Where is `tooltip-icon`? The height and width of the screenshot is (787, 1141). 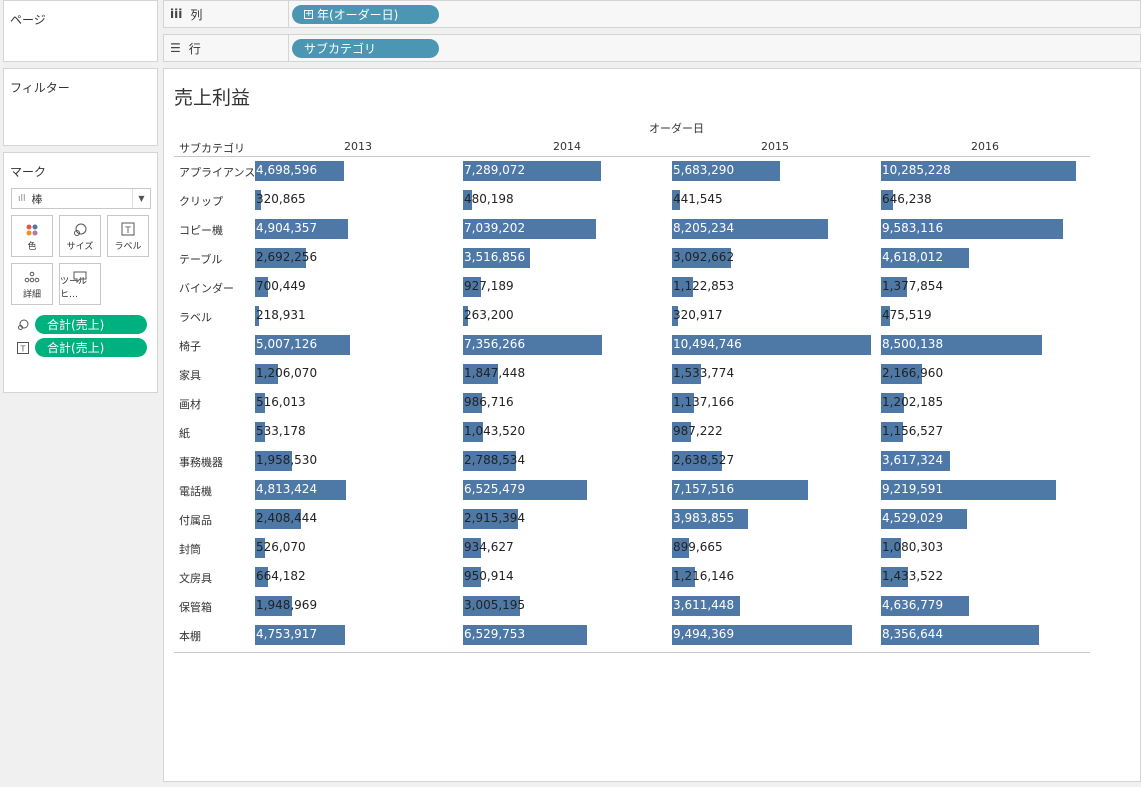
tooltip-icon is located at coordinates (80, 278).